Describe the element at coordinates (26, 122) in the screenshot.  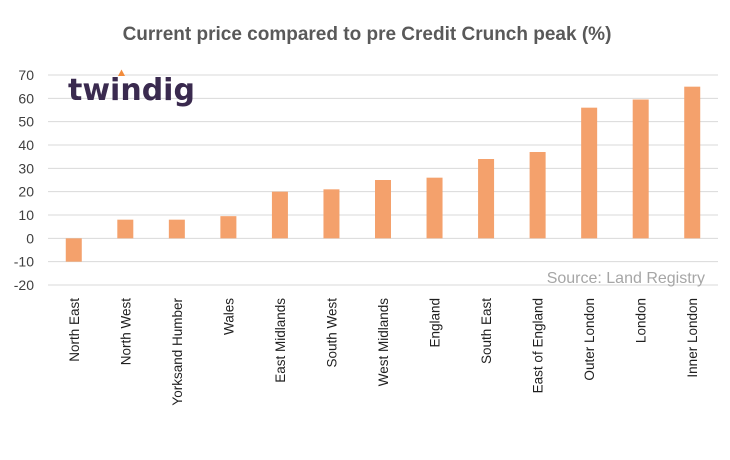
I see `y-tick-label: 50` at that location.